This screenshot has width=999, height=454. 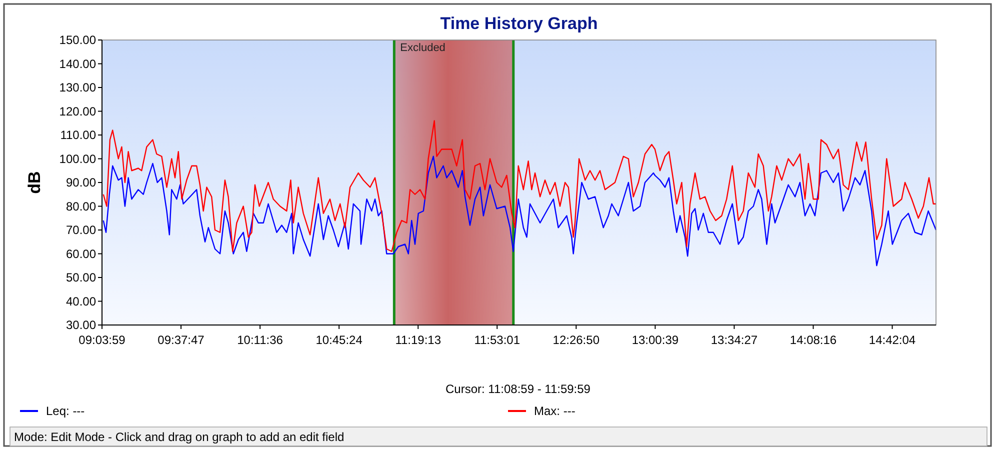 What do you see at coordinates (78, 135) in the screenshot?
I see `y-tick-label: 110.00` at bounding box center [78, 135].